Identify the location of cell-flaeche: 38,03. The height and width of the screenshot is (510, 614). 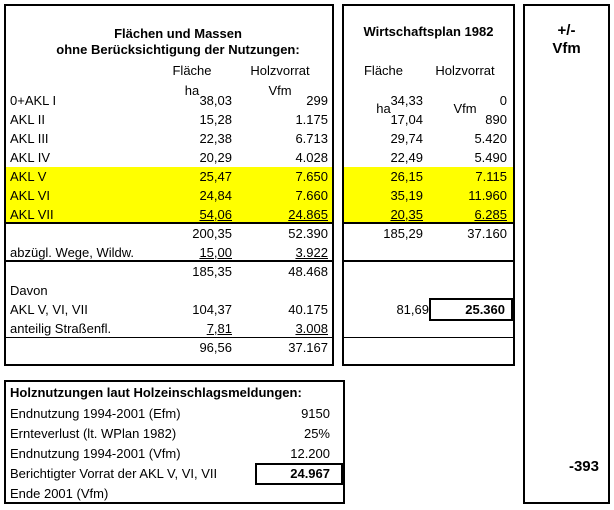
(215, 100).